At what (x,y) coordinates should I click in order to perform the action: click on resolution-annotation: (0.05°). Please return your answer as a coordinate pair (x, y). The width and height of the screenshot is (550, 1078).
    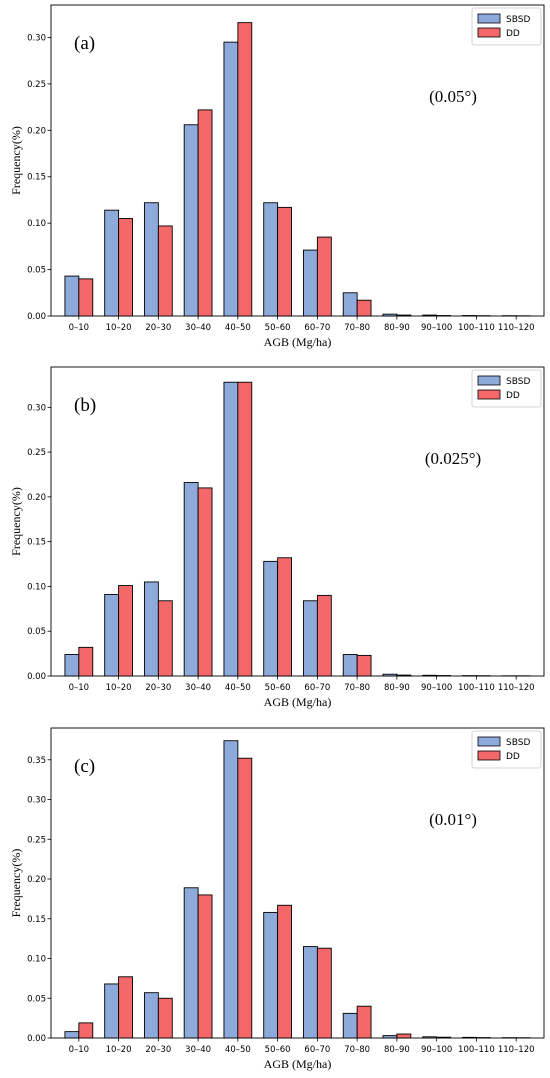
    Looking at the image, I should click on (453, 96).